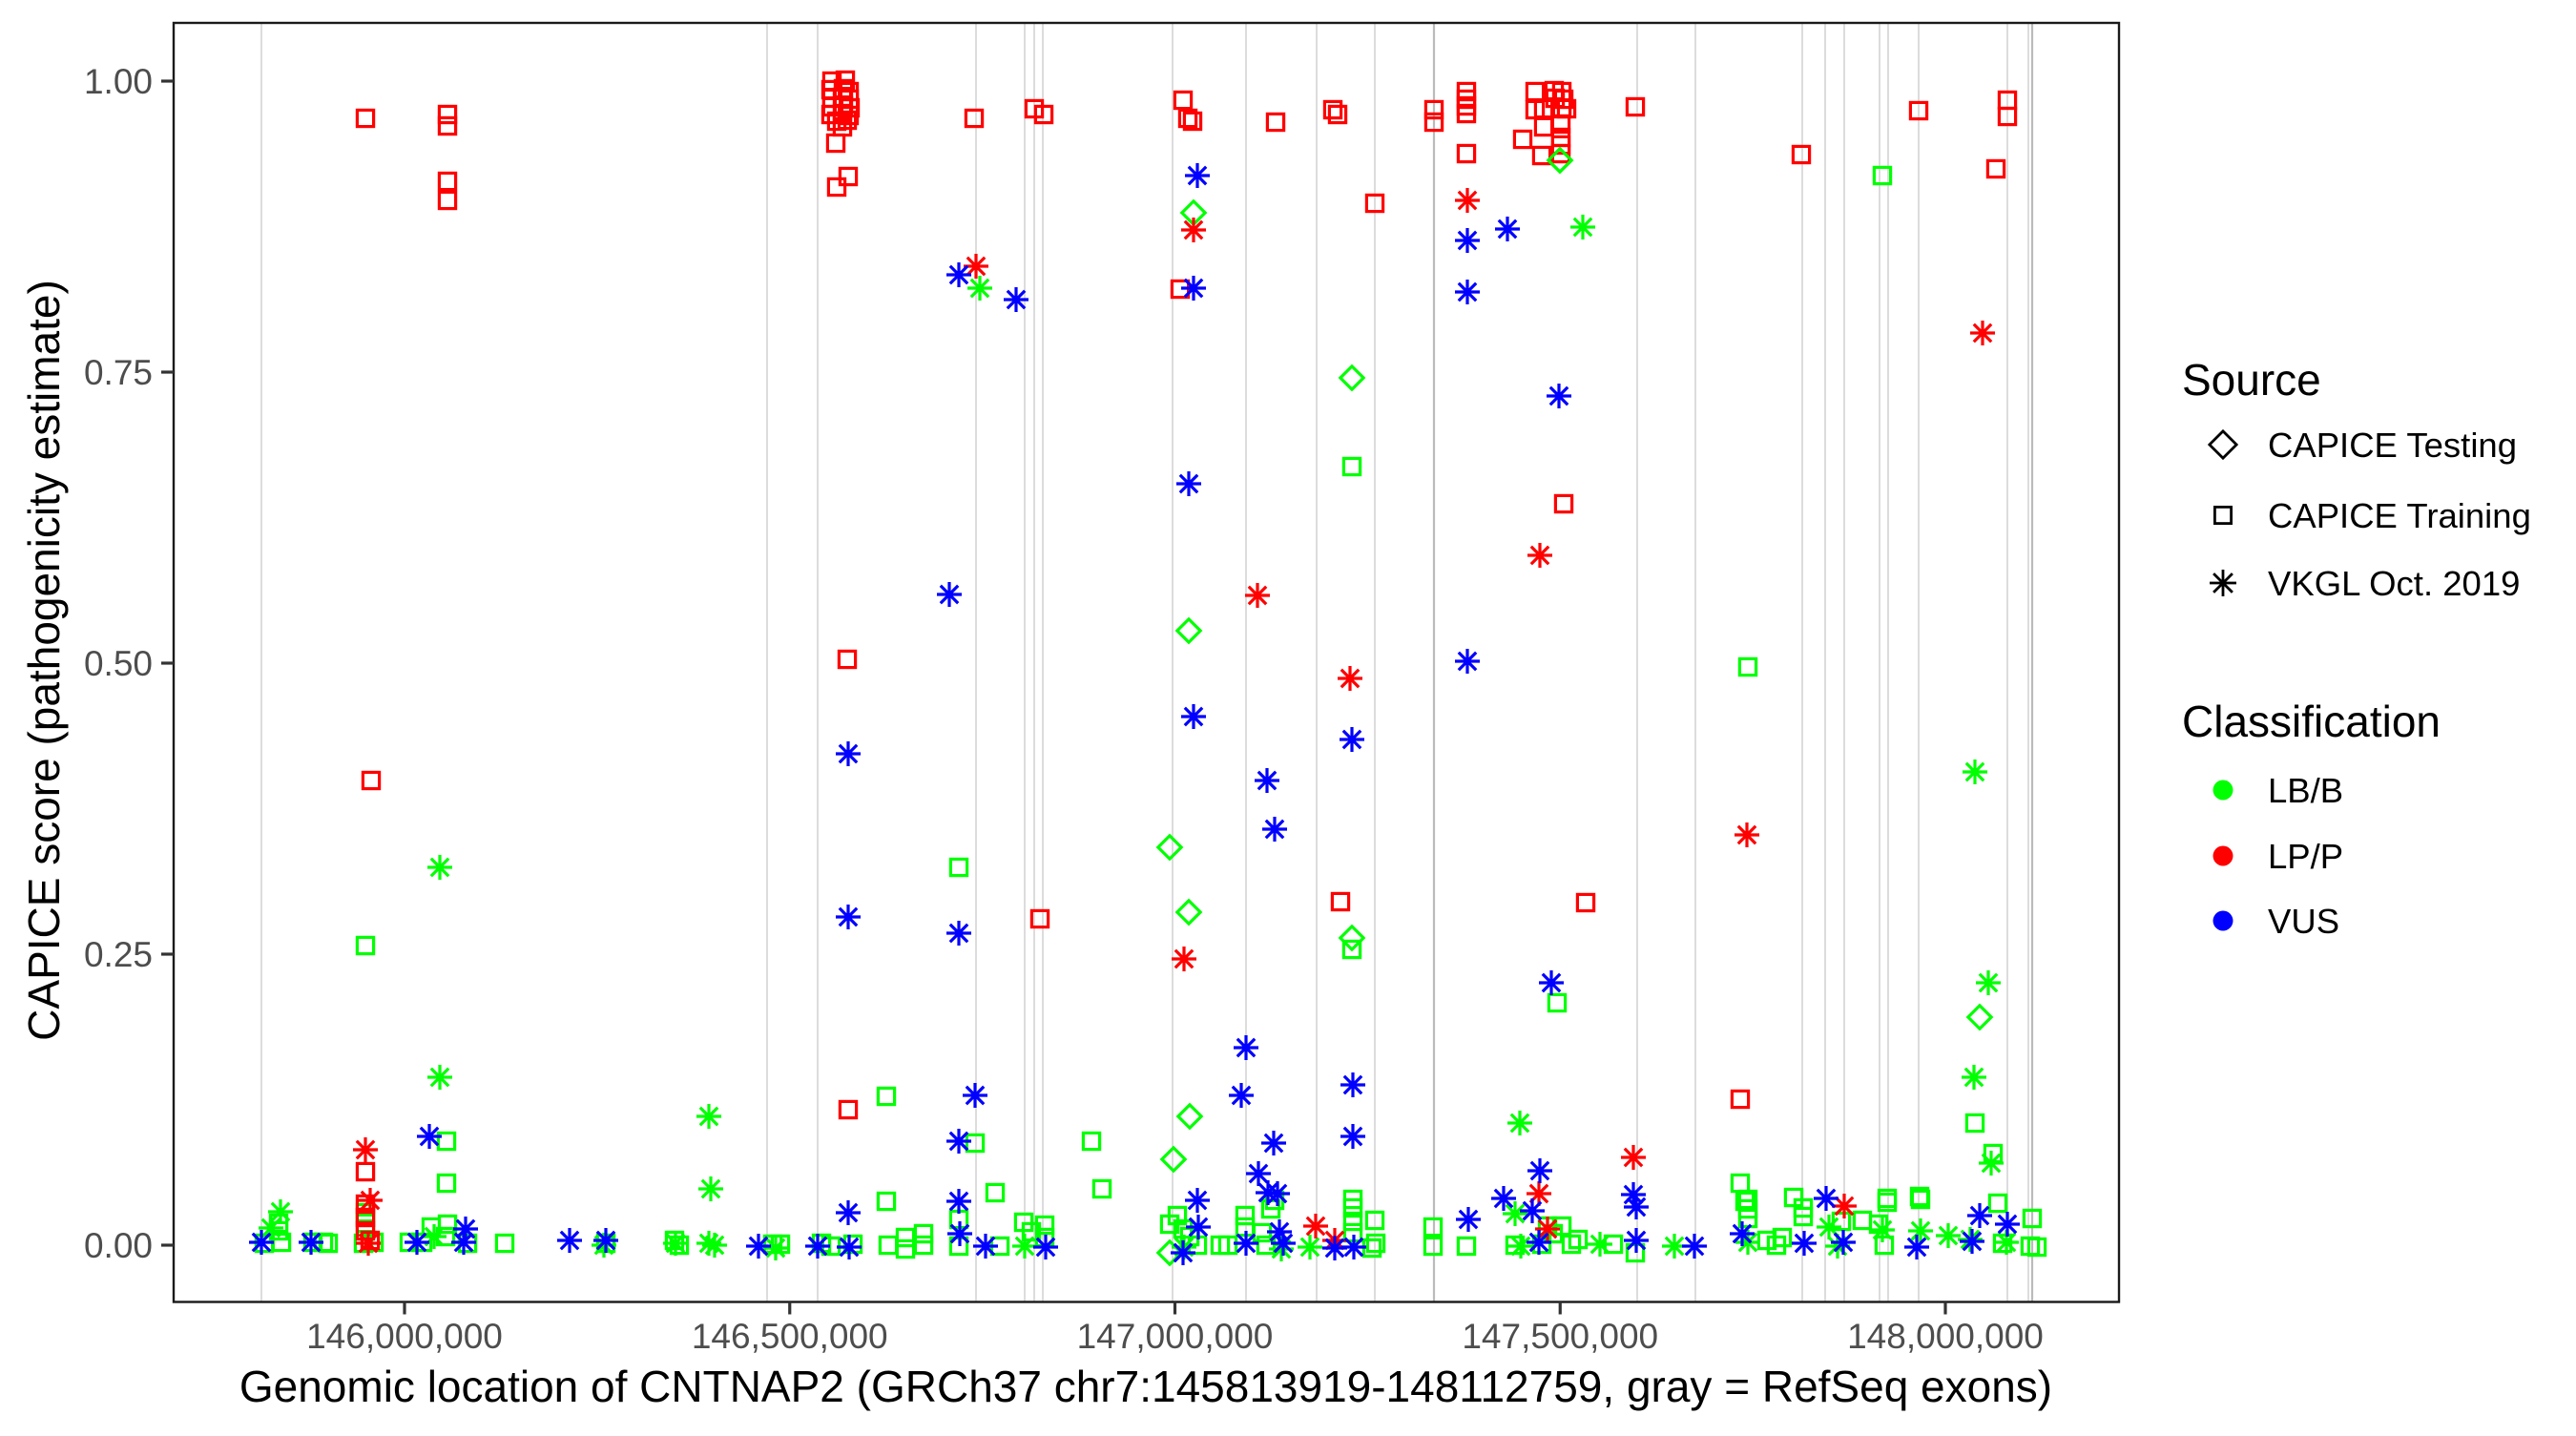 The image size is (2576, 1436). Describe the element at coordinates (1175, 1336) in the screenshot. I see `svg-text: 147,000,000` at that location.